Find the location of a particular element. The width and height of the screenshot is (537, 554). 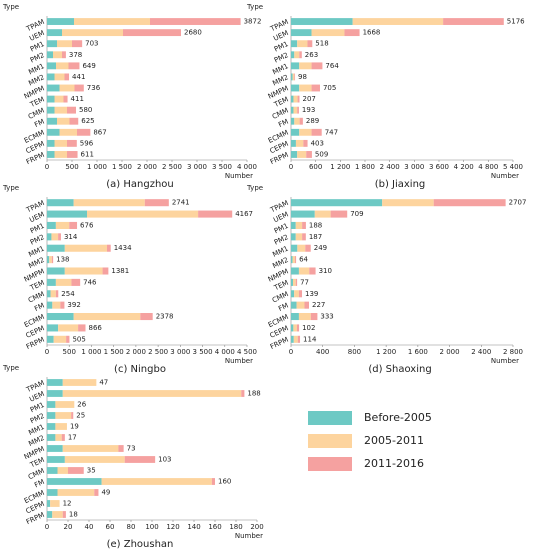

total-label: 289 is located at coordinates (312, 121).